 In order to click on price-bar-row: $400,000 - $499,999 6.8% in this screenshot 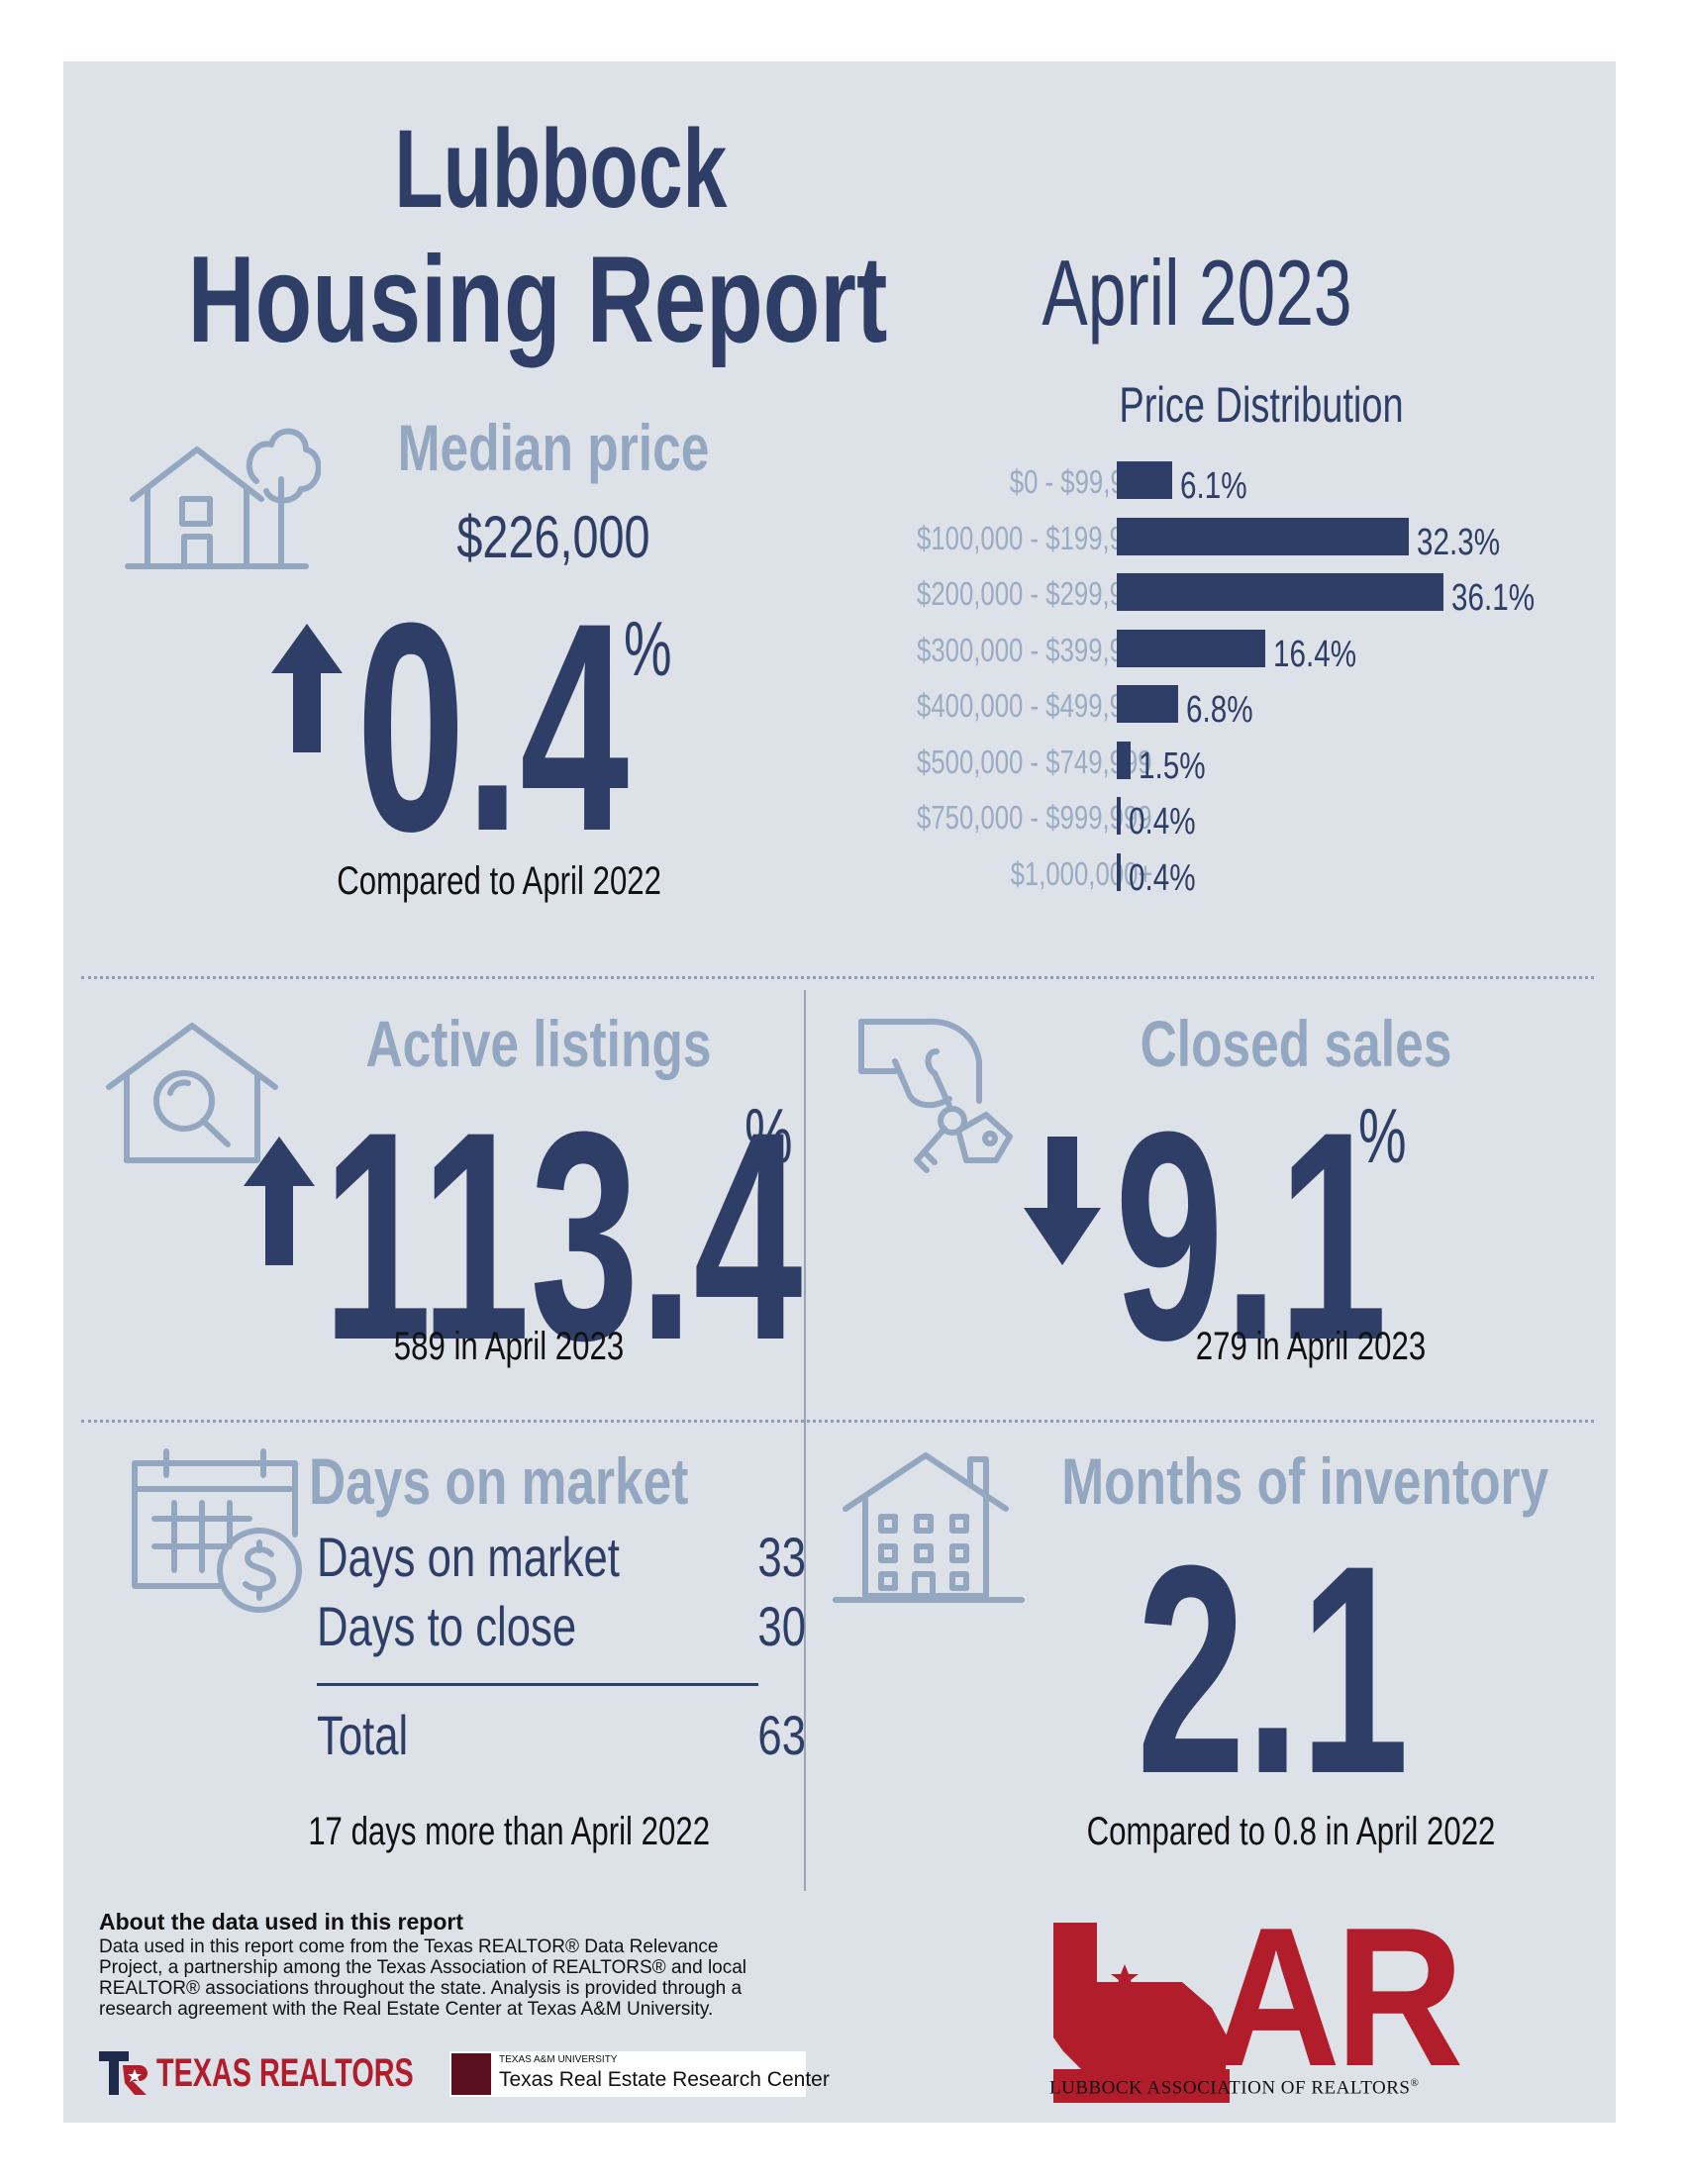, I will do `click(839, 708)`.